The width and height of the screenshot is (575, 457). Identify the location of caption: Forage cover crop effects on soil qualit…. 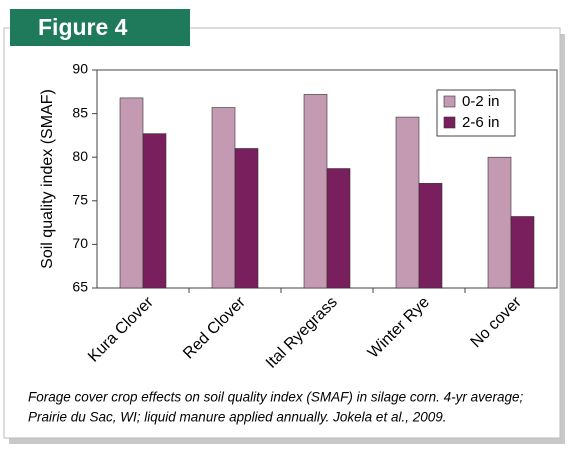
(275, 397).